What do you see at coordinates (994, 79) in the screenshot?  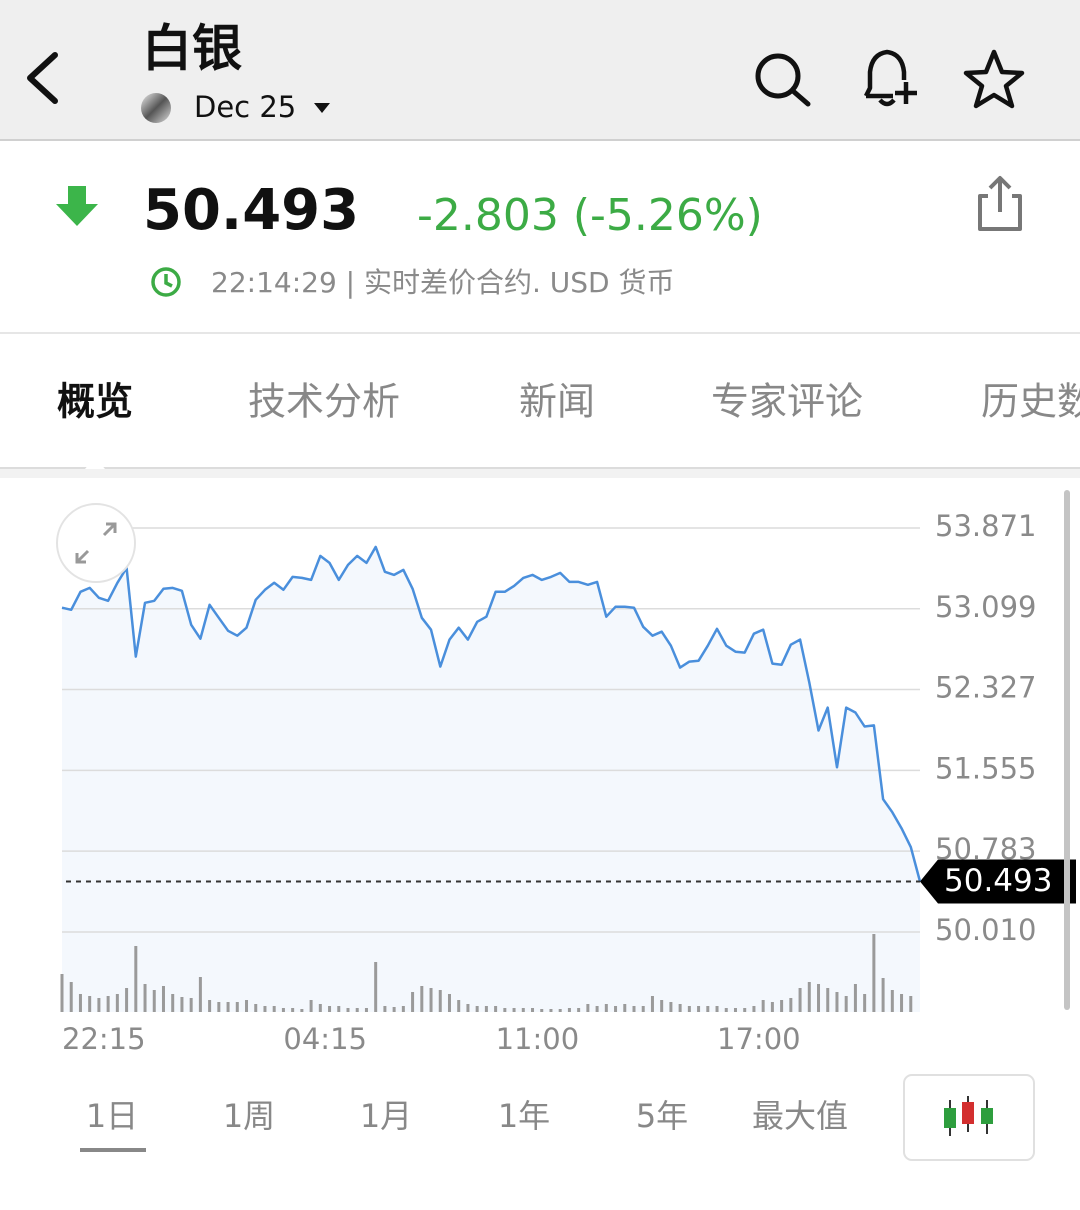 I see `favorite-button` at bounding box center [994, 79].